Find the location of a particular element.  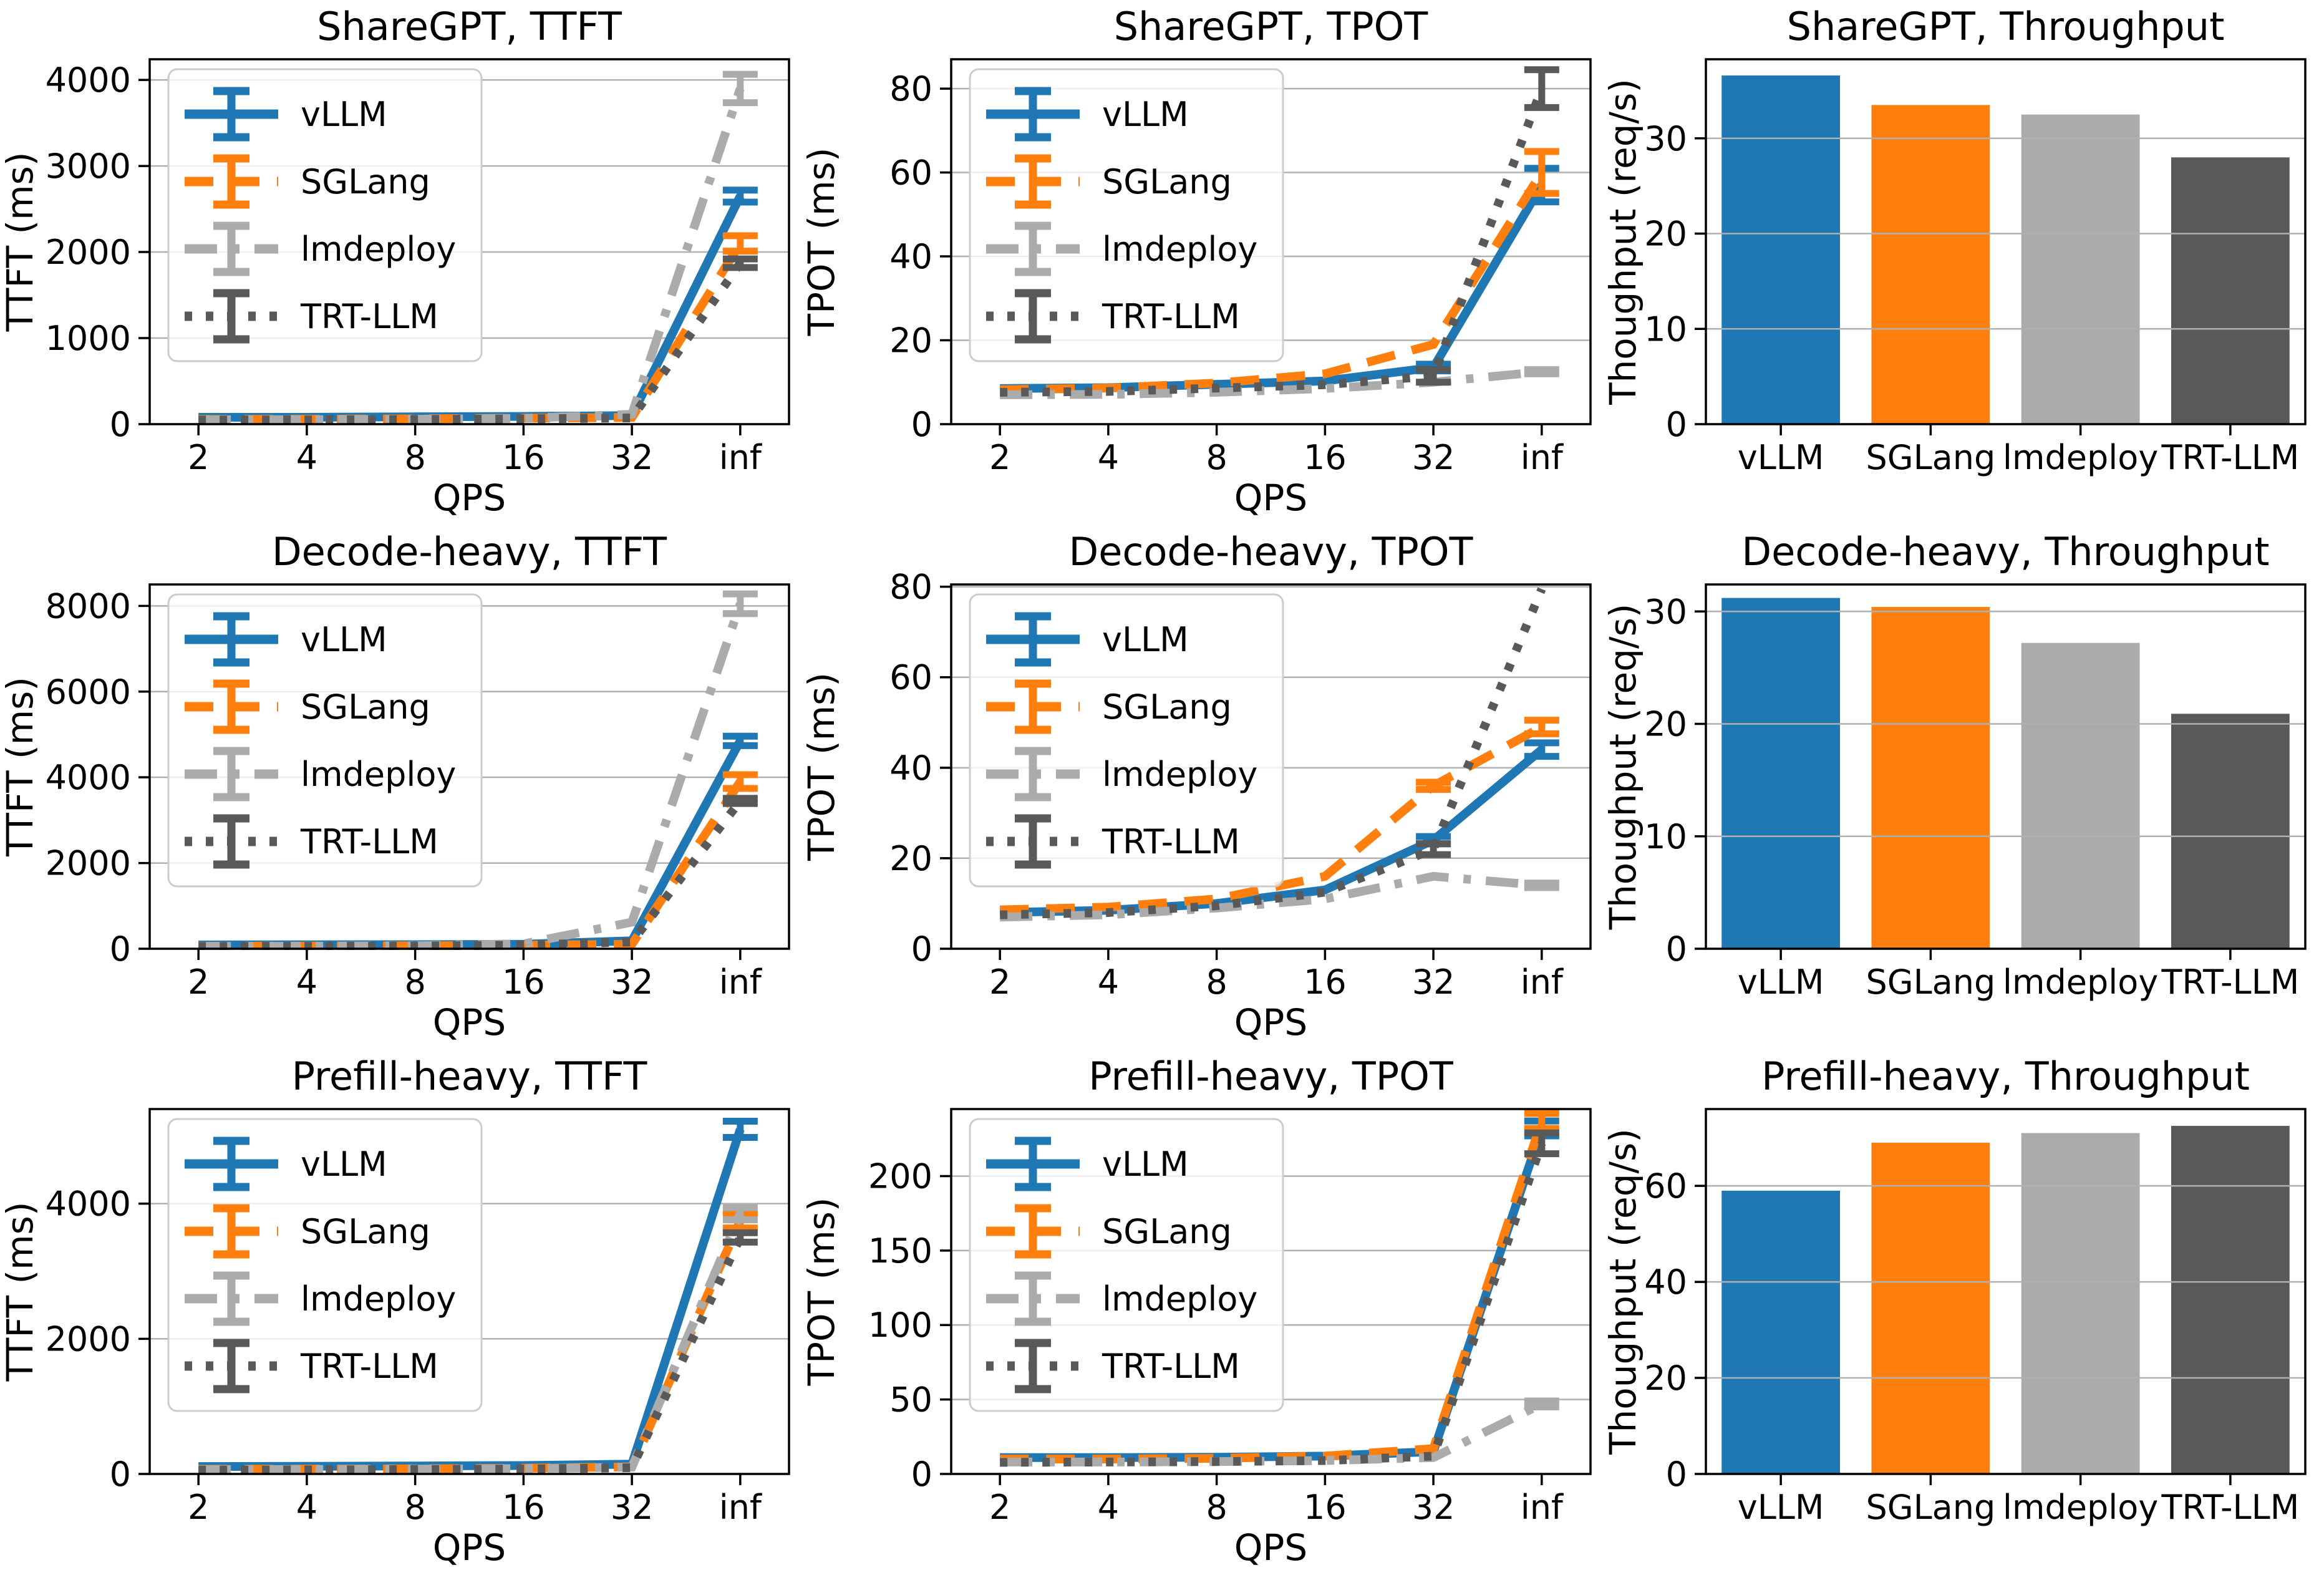

y-axis-label: TPOT (ms) is located at coordinates (822, 1293).